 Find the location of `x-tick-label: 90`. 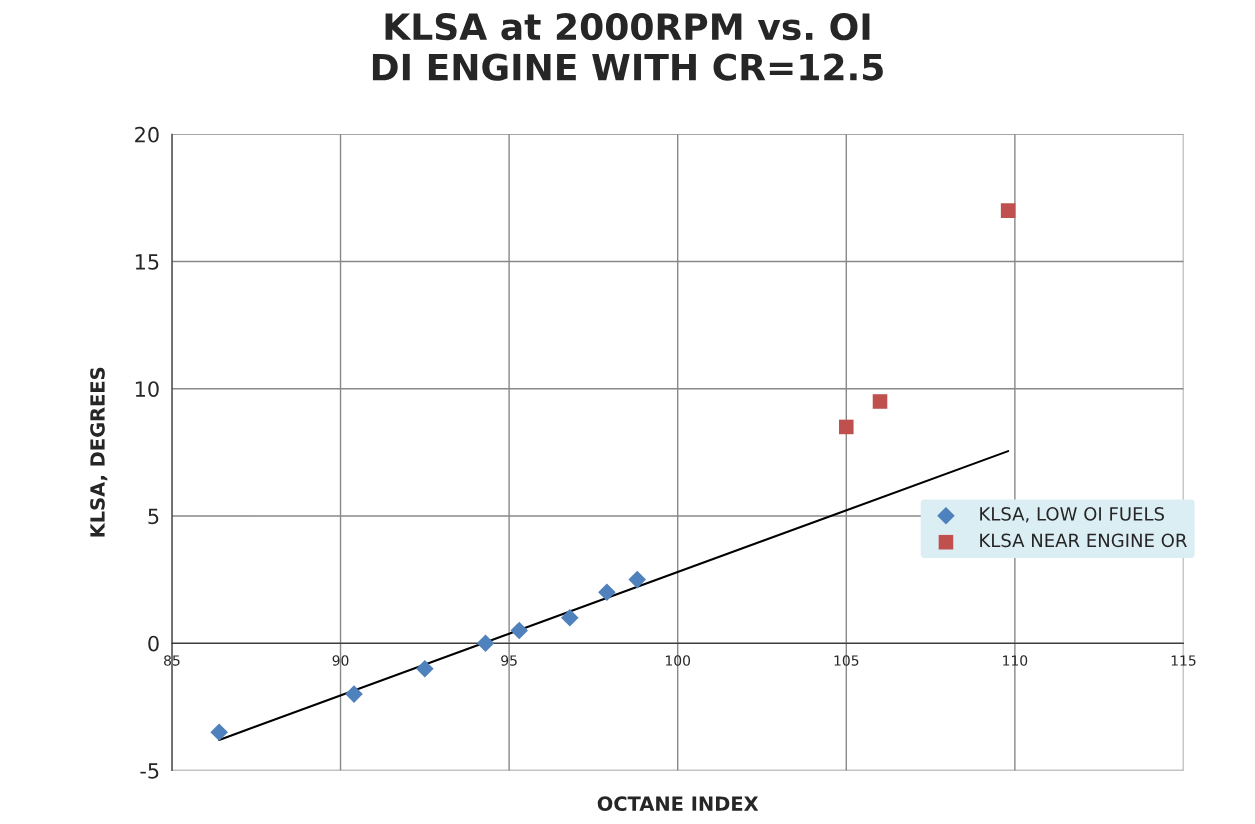

x-tick-label: 90 is located at coordinates (340, 660).